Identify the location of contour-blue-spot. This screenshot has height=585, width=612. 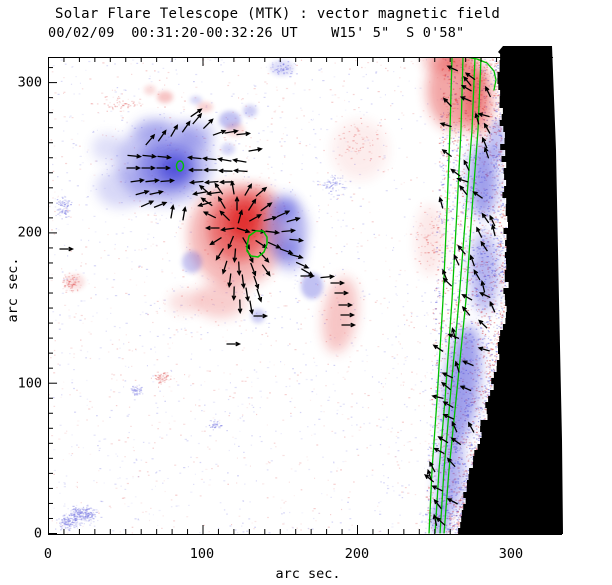
(180, 166).